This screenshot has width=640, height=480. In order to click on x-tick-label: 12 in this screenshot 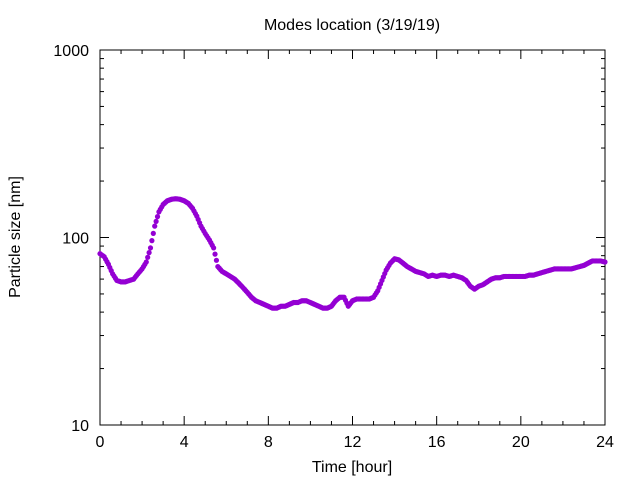, I will do `click(353, 442)`.